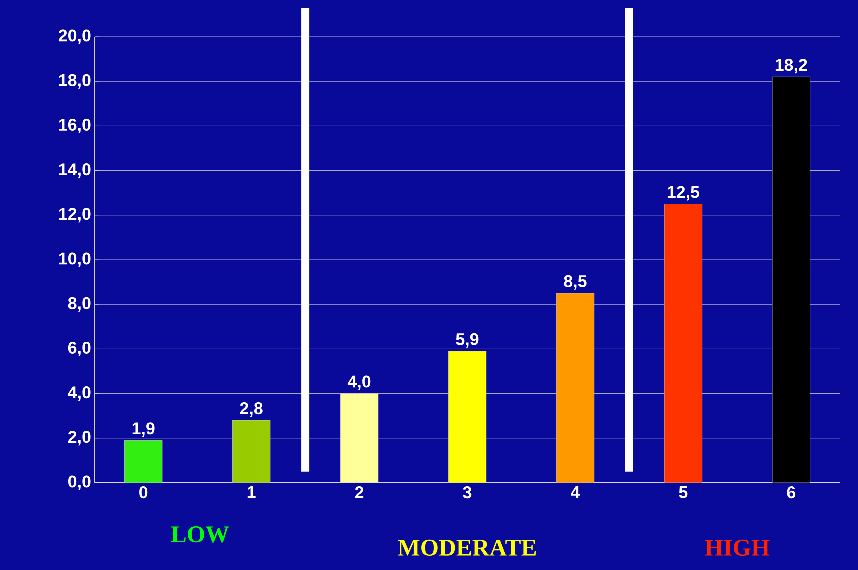  What do you see at coordinates (684, 193) in the screenshot?
I see `data-label: 12,5` at bounding box center [684, 193].